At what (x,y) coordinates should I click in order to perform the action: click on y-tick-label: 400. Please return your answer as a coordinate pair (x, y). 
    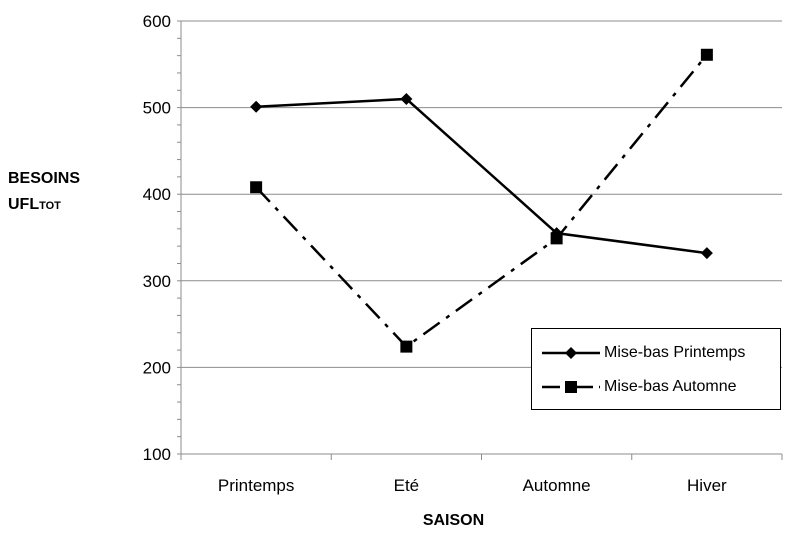
    Looking at the image, I should click on (157, 194).